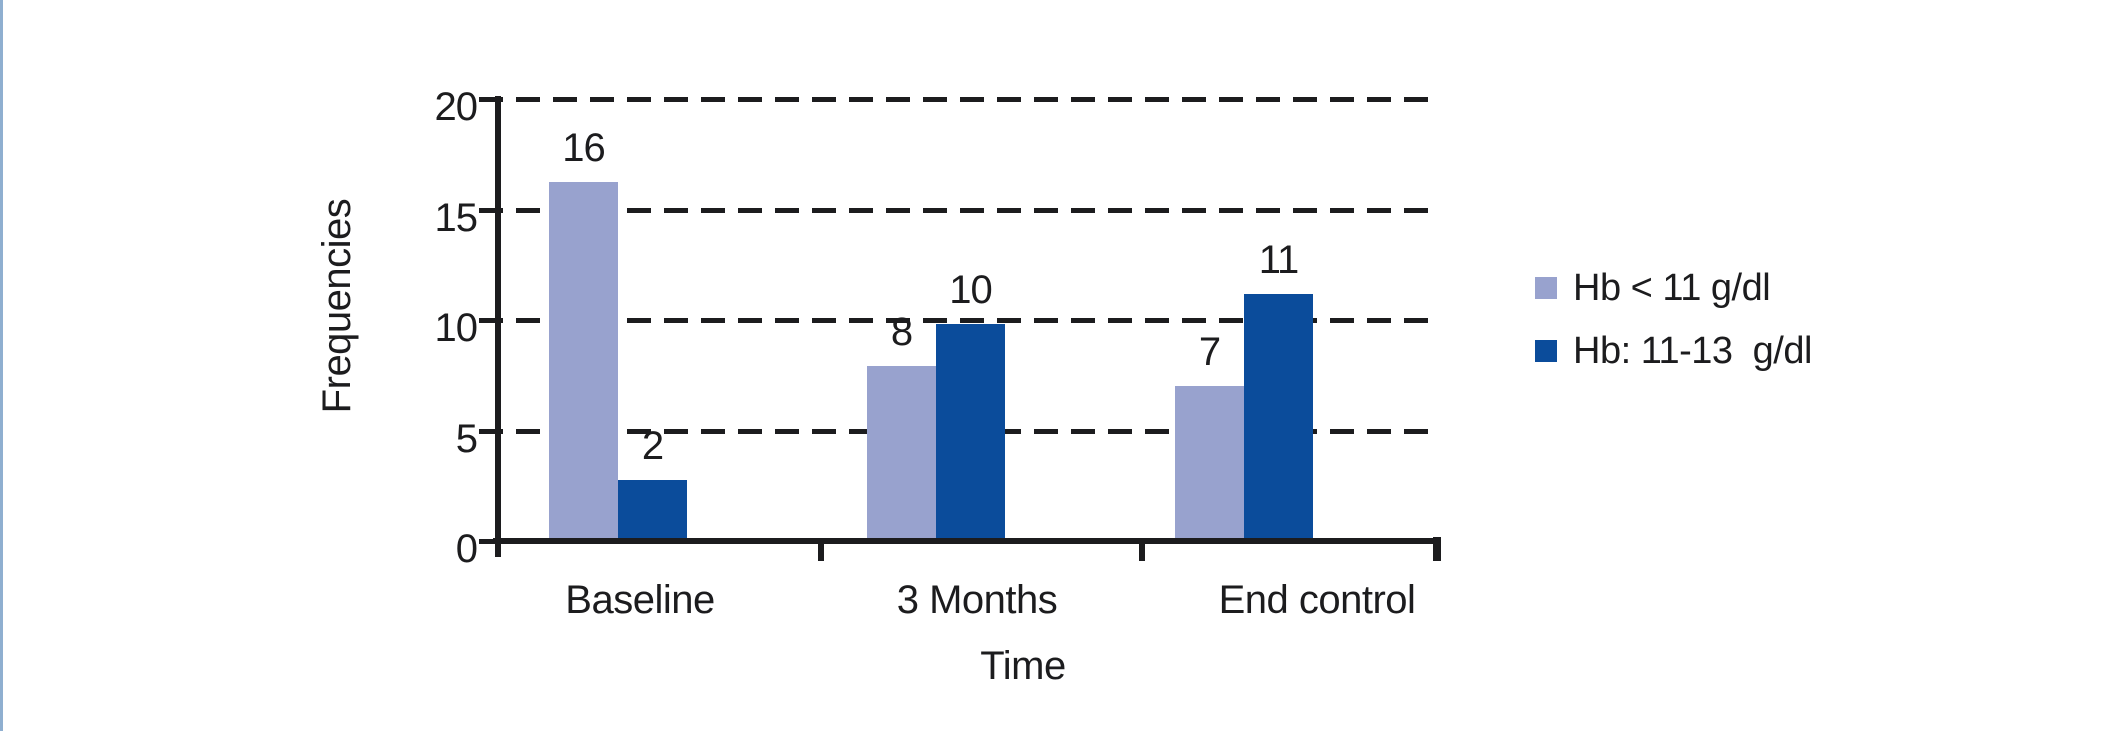  I want to click on bar-value-label: 7, so click(1209, 351).